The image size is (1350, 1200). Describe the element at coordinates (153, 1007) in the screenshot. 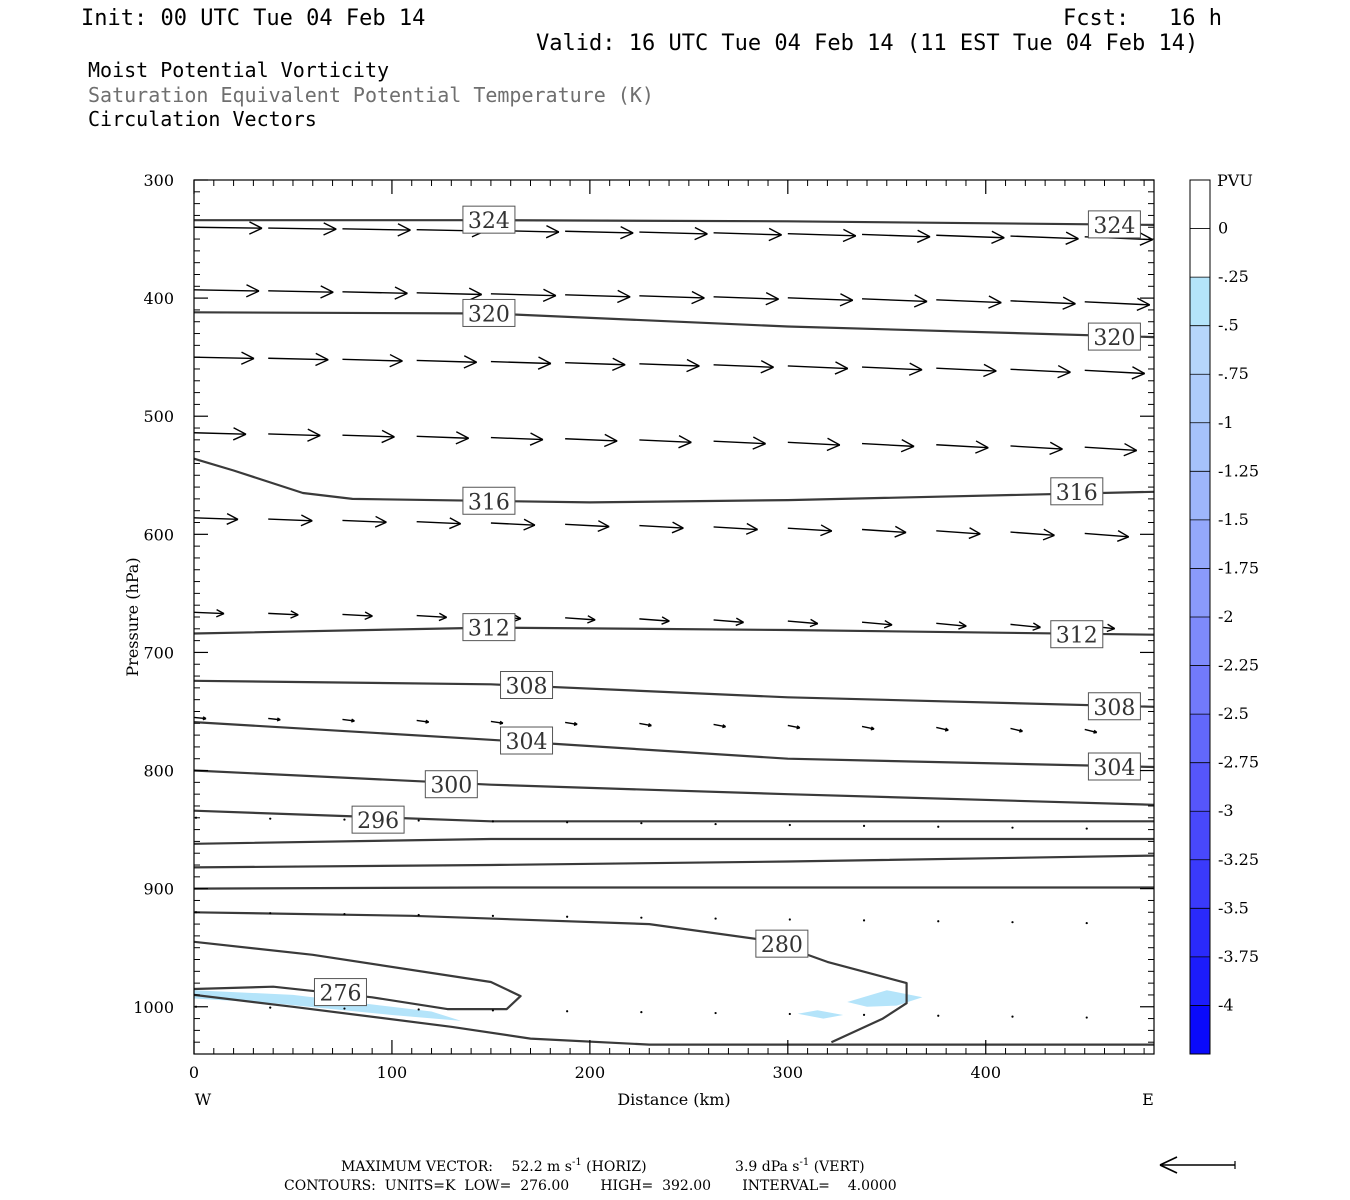

I see `y-tick-label: 1000` at that location.